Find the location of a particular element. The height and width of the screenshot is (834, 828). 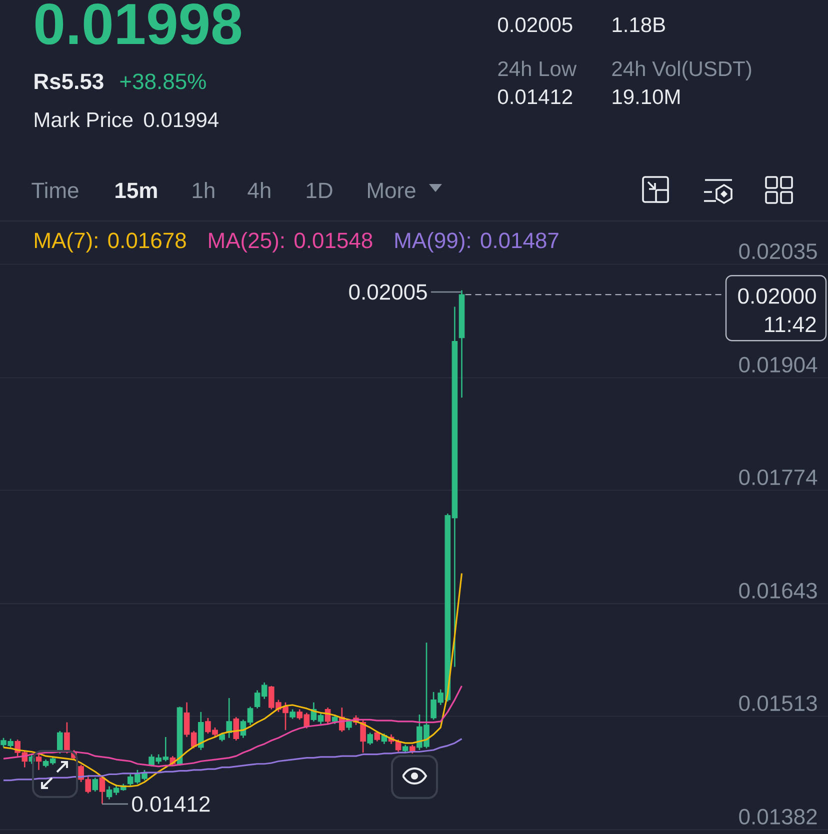

ref-line-label: 0.02000 is located at coordinates (777, 296).